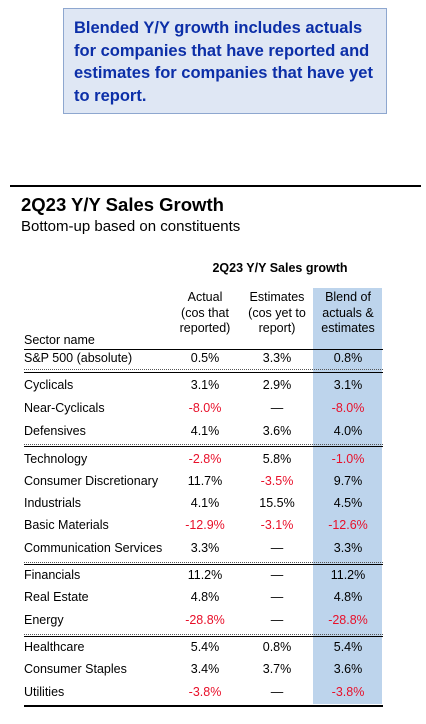 The height and width of the screenshot is (724, 426). I want to click on sector-name-cell: Financials, so click(52, 575).